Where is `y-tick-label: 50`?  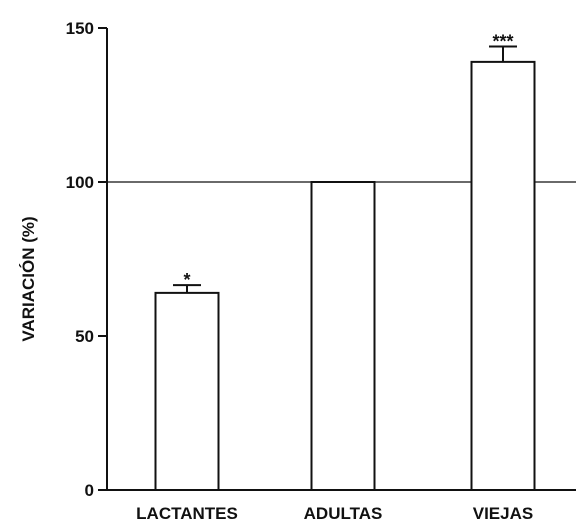 y-tick-label: 50 is located at coordinates (84, 336).